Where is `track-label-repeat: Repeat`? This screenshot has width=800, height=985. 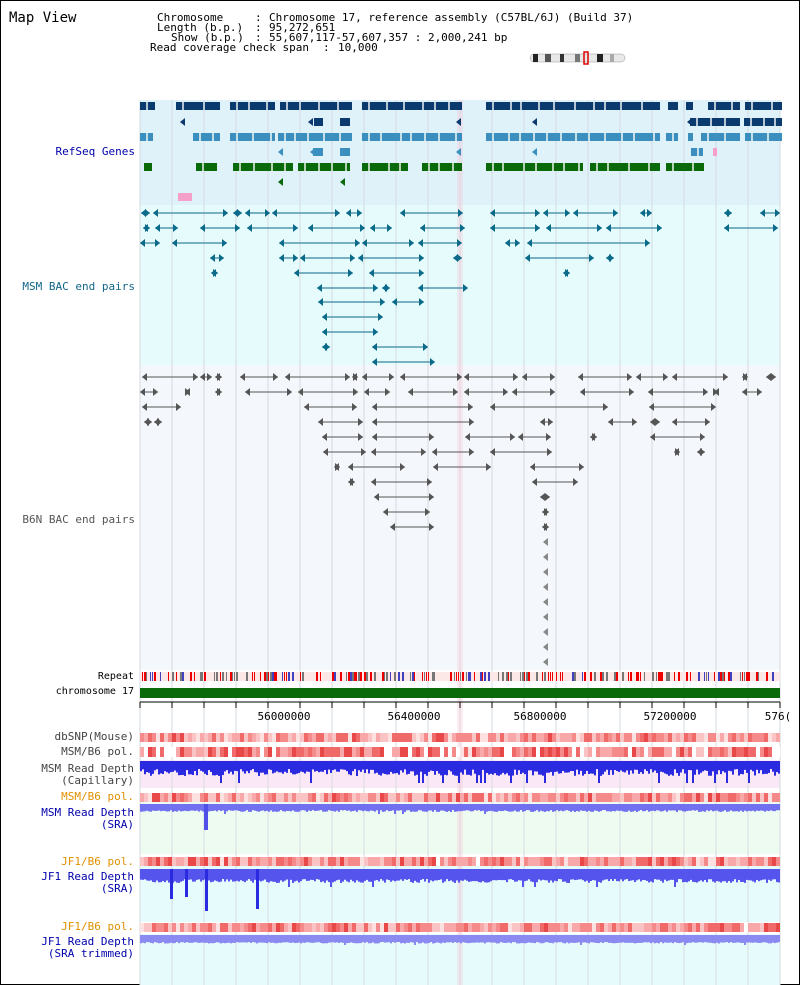
track-label-repeat: Repeat is located at coordinates (115, 676).